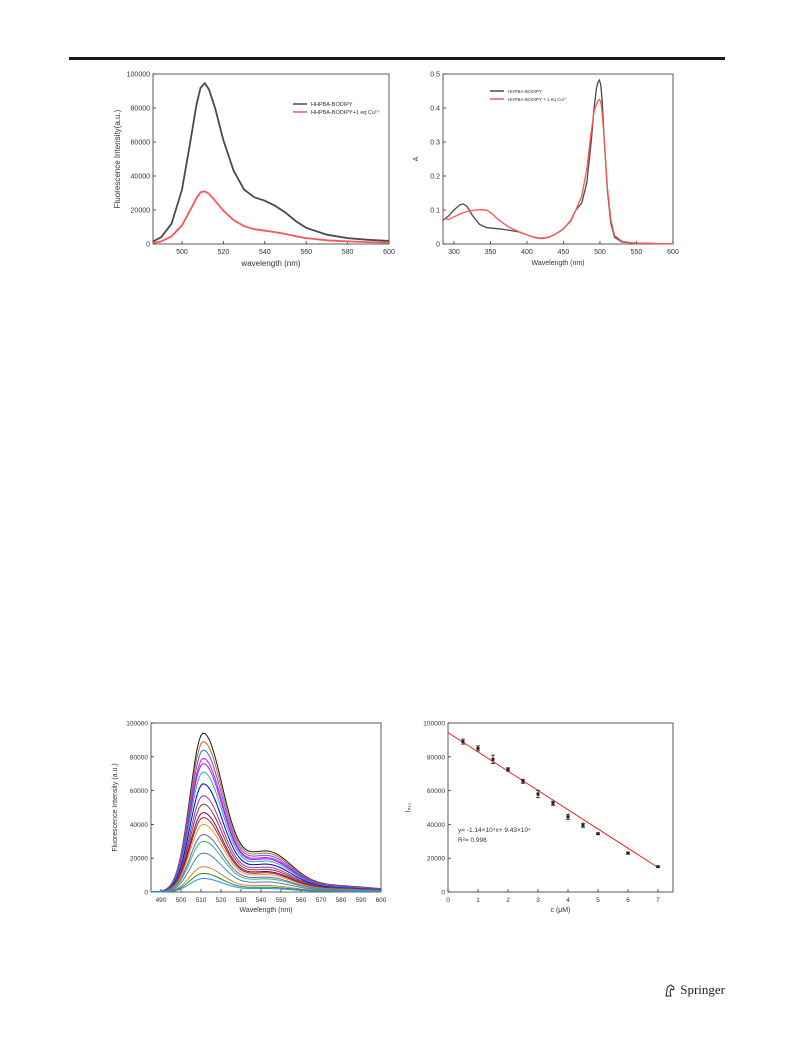 The height and width of the screenshot is (1053, 793). I want to click on publisher-name: Springer, so click(702, 989).